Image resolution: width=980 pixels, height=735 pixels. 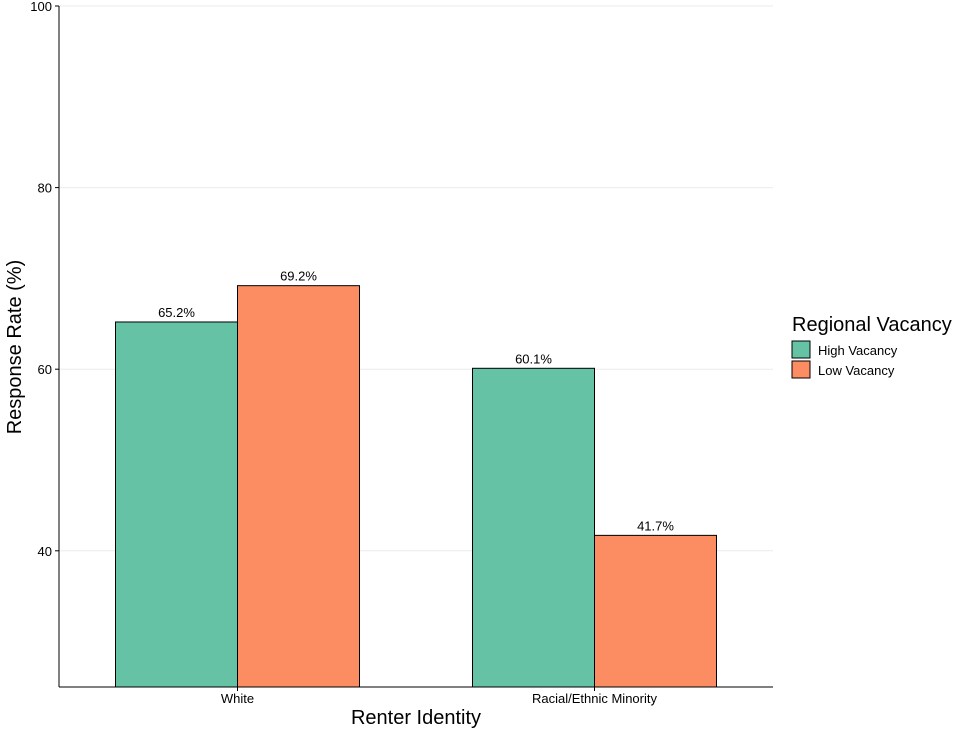 What do you see at coordinates (439, 696) in the screenshot?
I see `x-ticks: White Racial/Ethnic Minority` at bounding box center [439, 696].